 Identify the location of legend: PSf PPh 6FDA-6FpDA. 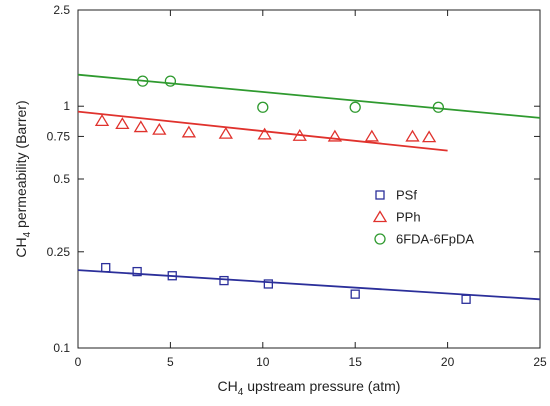
(423, 217).